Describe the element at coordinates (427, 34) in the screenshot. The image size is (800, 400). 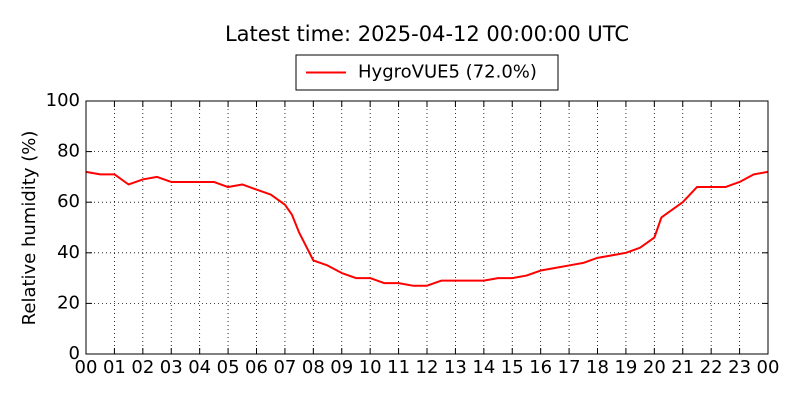
I see `chart-title: Latest time: 2025-04-12 00:00:00 UTC` at that location.